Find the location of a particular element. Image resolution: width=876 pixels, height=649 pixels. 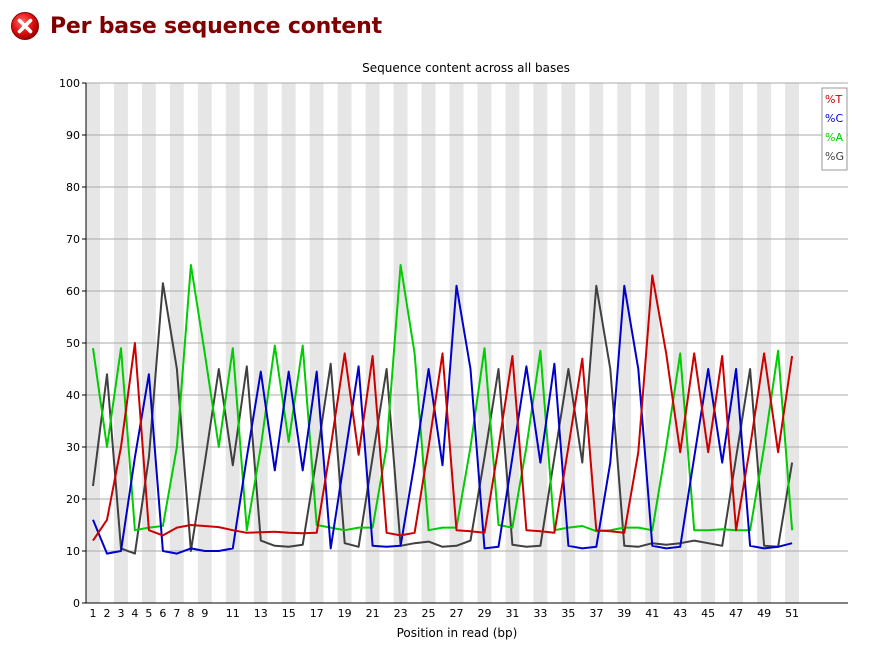

chart-title: Sequence content across all bases is located at coordinates (466, 68).